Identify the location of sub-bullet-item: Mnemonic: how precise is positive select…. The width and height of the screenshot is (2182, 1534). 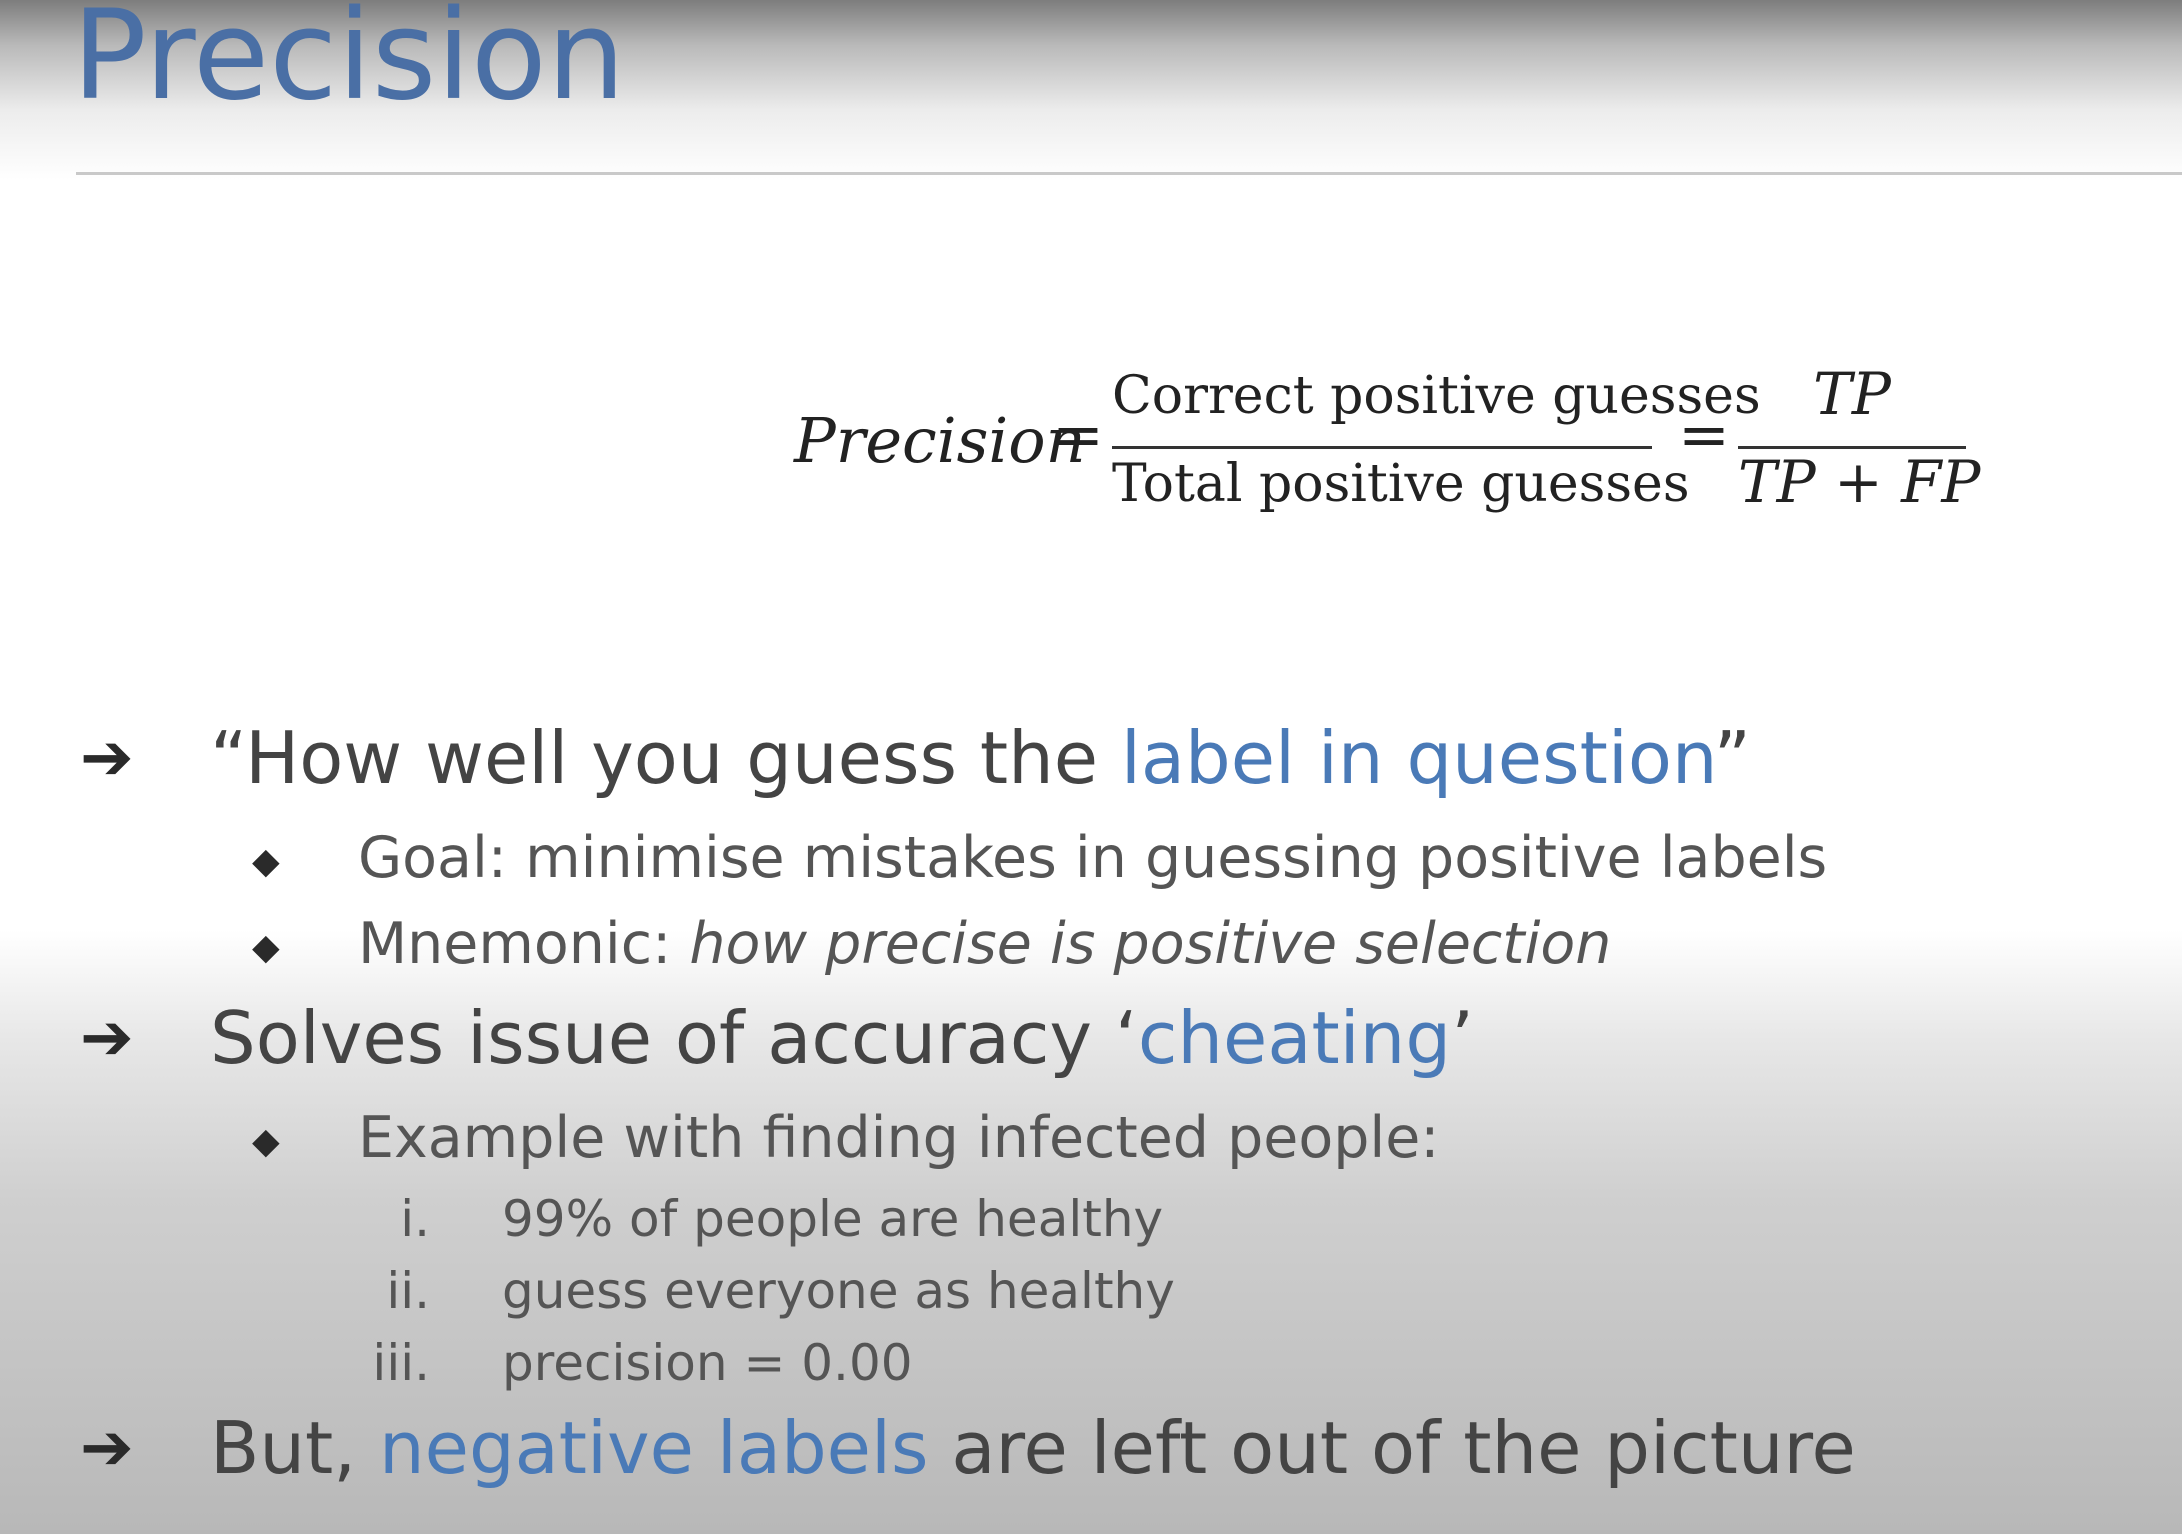
(984, 944).